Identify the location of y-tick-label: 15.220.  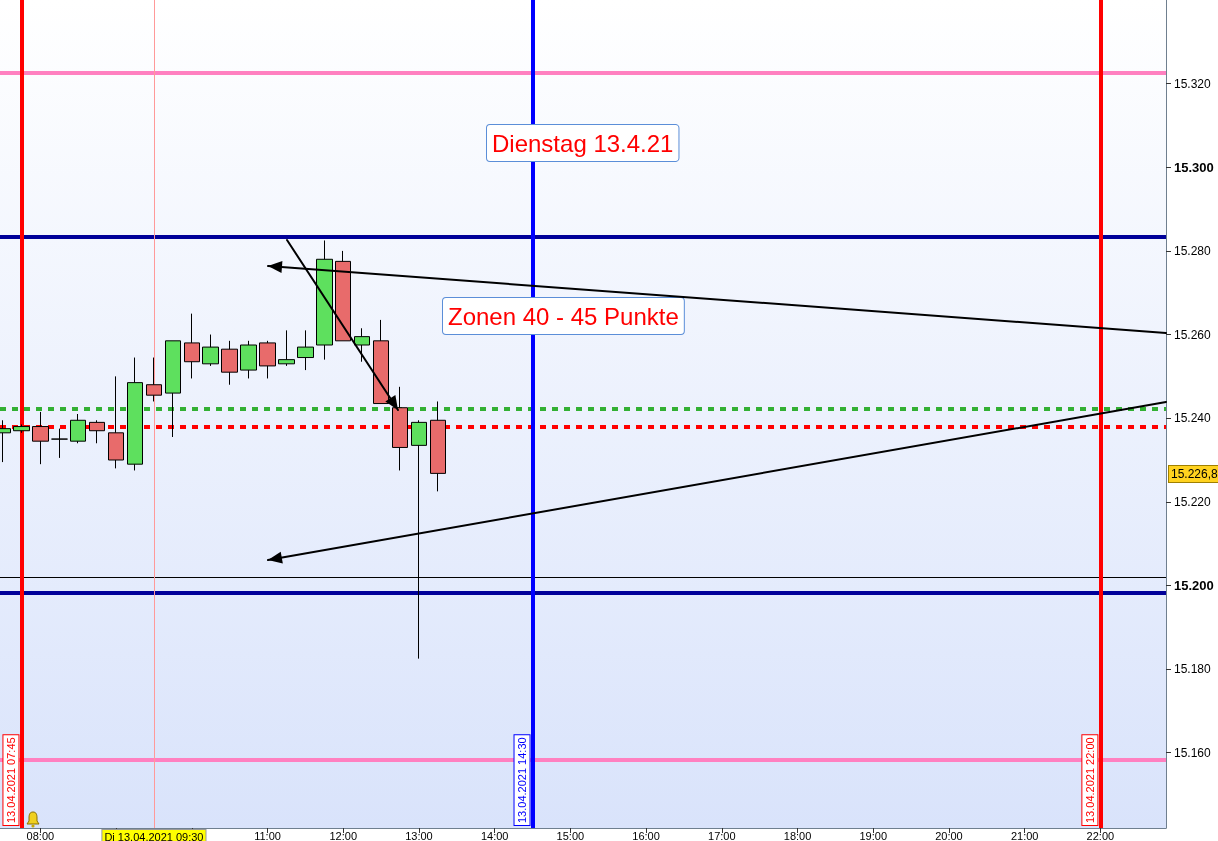
(1193, 501).